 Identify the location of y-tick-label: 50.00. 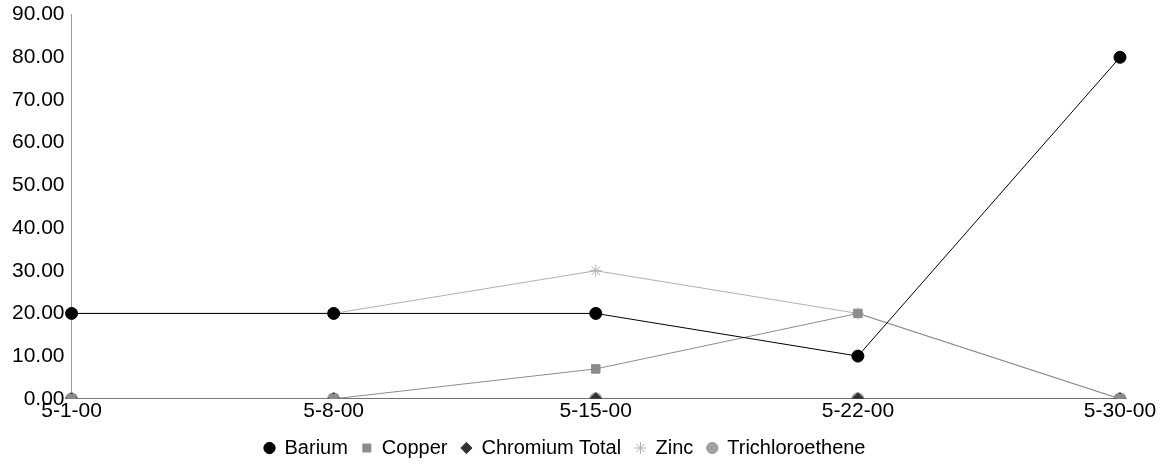
(38, 184).